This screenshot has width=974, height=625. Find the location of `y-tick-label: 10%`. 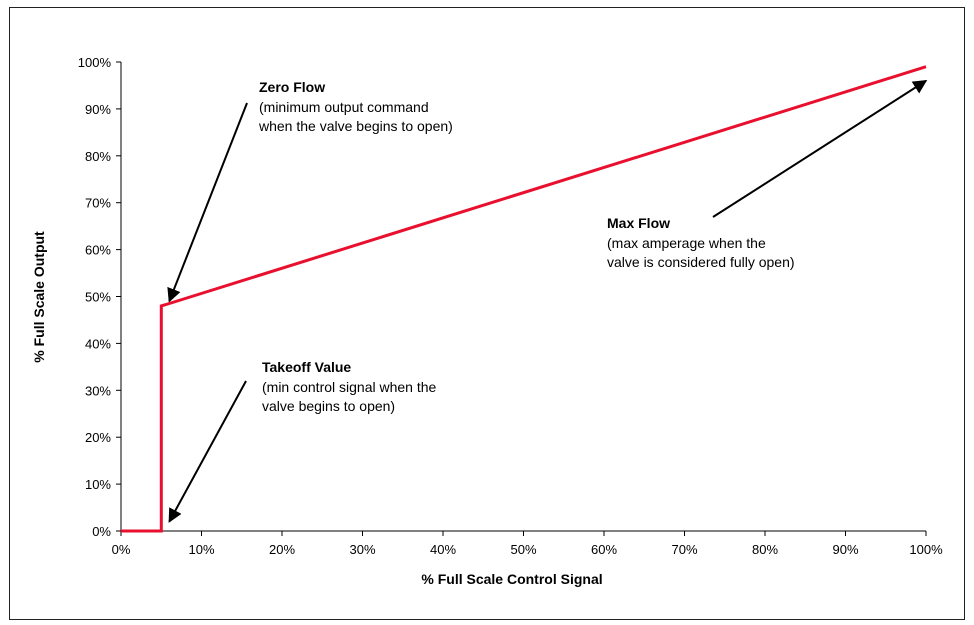

y-tick-label: 10% is located at coordinates (98, 484).